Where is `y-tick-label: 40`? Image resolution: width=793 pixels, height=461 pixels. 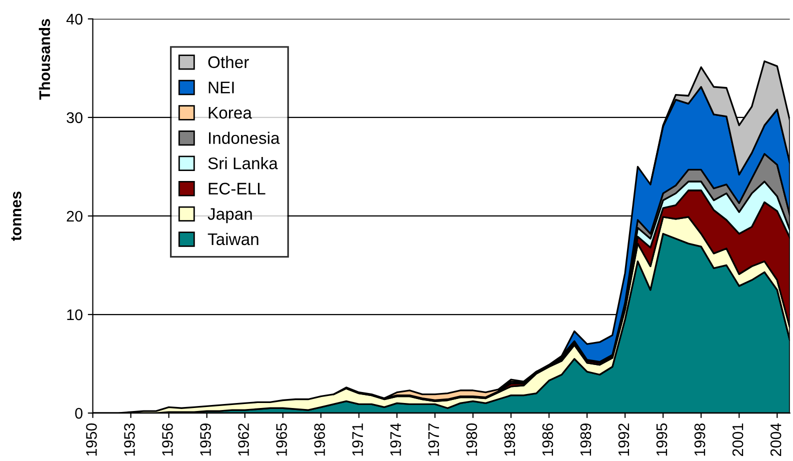 y-tick-label: 40 is located at coordinates (74, 19).